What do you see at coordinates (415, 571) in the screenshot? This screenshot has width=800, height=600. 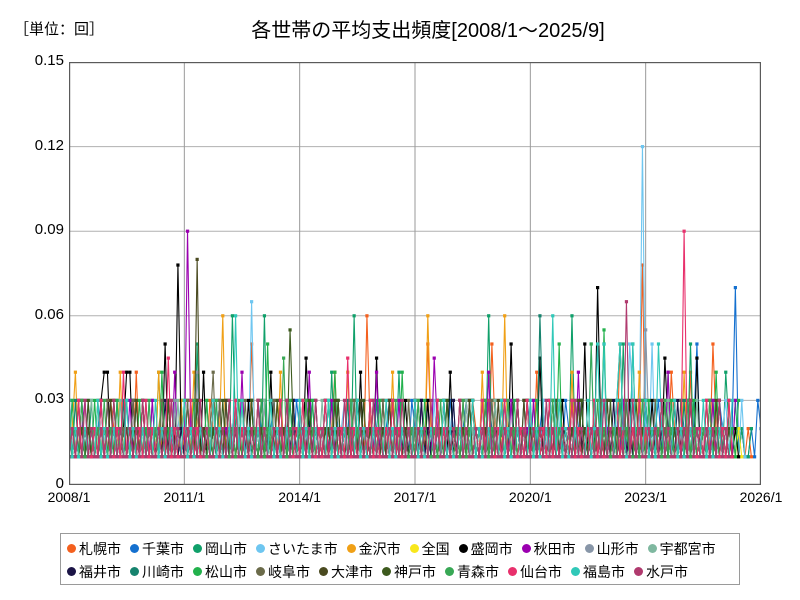 I see `legend-label: 神戸市` at bounding box center [415, 571].